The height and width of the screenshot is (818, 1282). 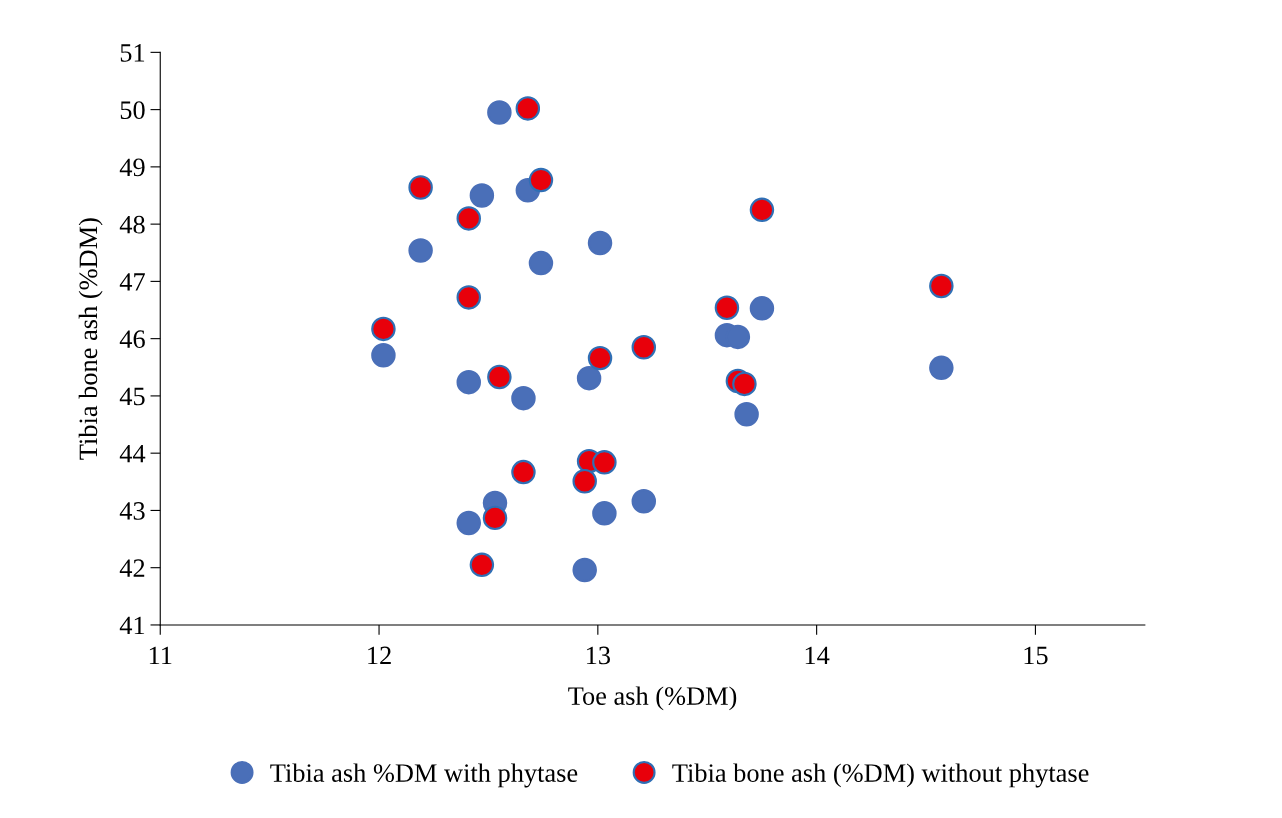 I want to click on x-tick-label: 15, so click(x=1036, y=655).